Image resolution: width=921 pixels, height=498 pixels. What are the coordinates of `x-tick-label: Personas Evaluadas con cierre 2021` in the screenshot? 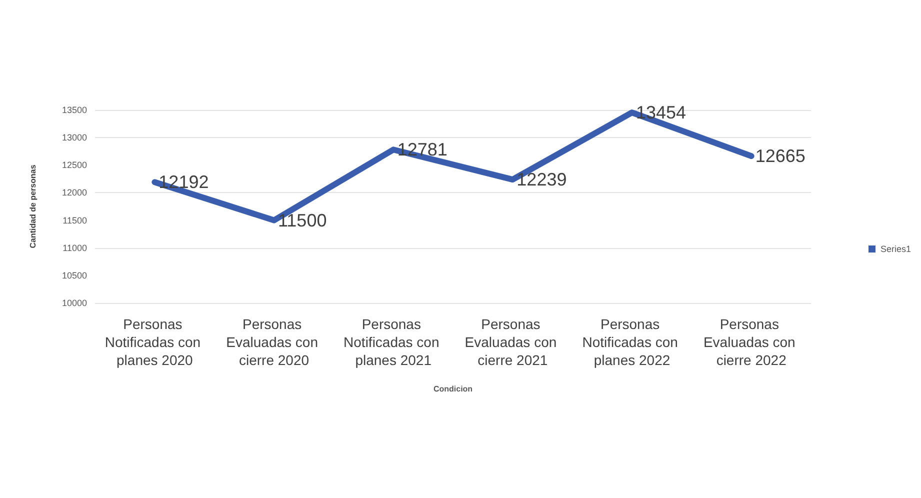 It's located at (512, 342).